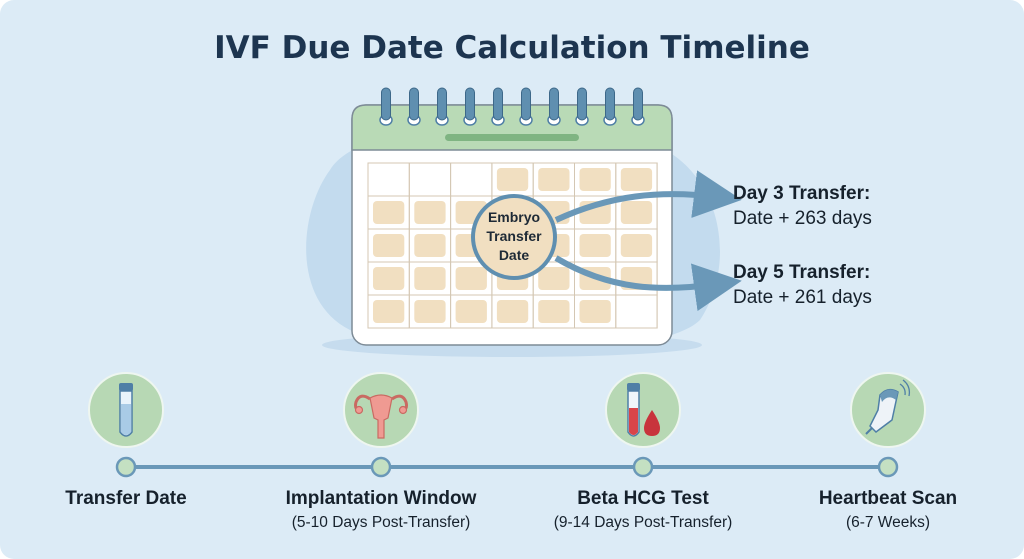 The width and height of the screenshot is (1024, 559). Describe the element at coordinates (802, 218) in the screenshot. I see `day3-formula: Date + 263 days` at that location.